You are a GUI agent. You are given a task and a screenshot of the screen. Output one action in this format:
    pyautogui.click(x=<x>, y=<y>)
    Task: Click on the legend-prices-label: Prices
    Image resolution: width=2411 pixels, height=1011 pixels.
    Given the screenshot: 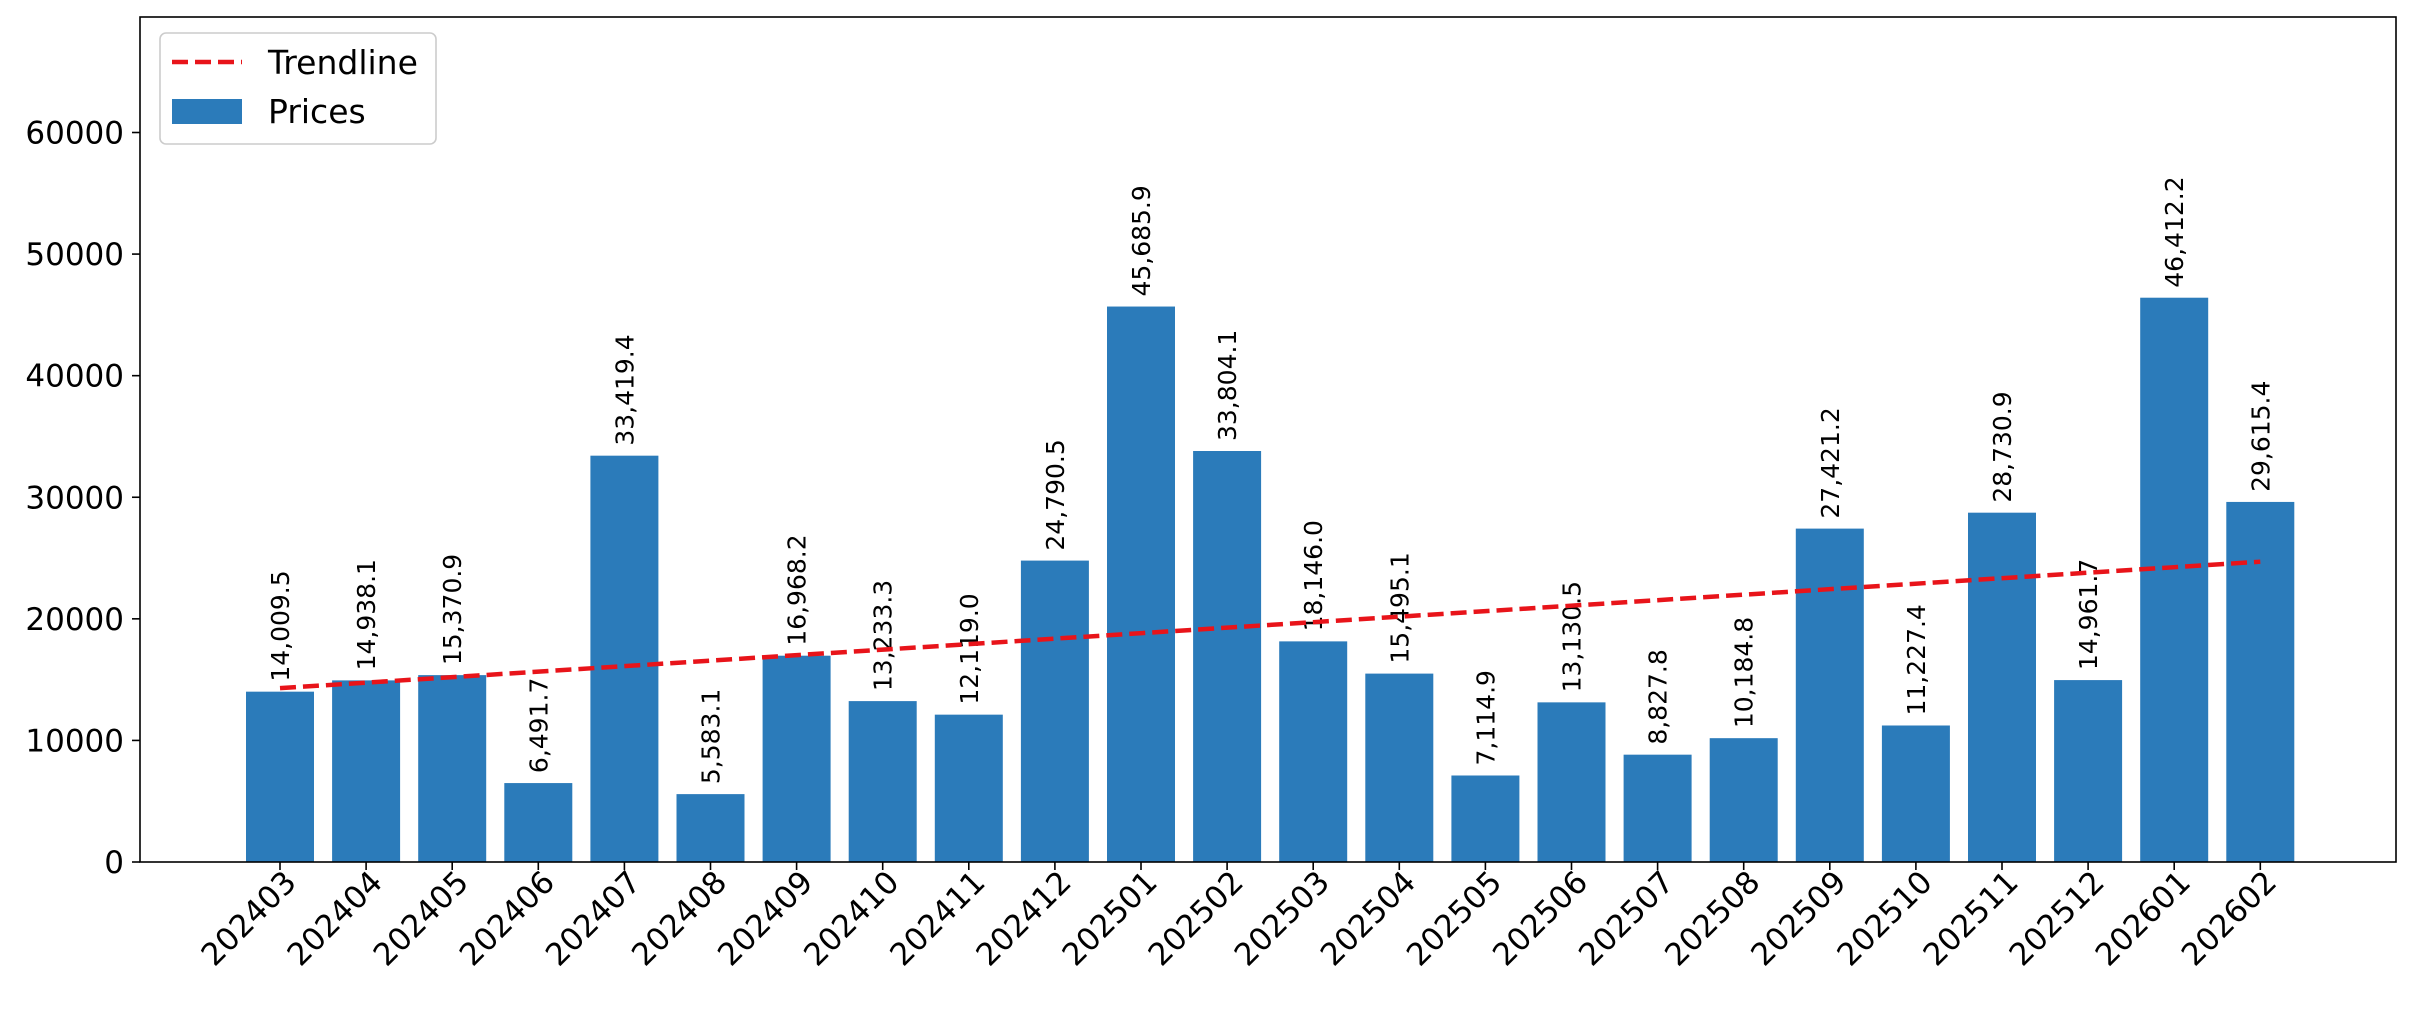 What is the action you would take?
    pyautogui.click(x=317, y=111)
    